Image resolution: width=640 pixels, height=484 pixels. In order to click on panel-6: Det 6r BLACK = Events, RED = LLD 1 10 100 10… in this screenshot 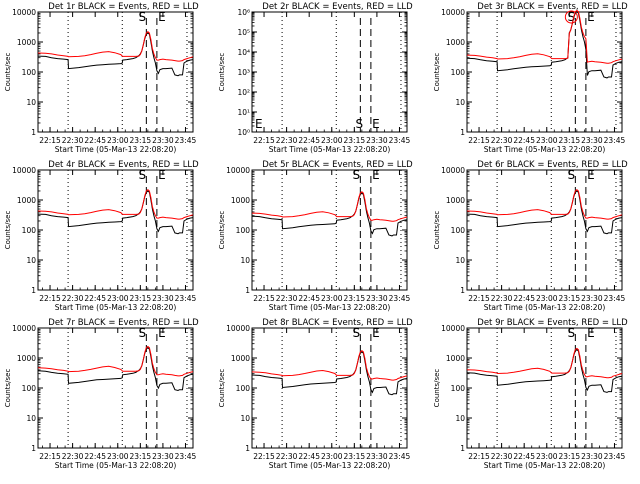, I will do `click(530, 236)`.